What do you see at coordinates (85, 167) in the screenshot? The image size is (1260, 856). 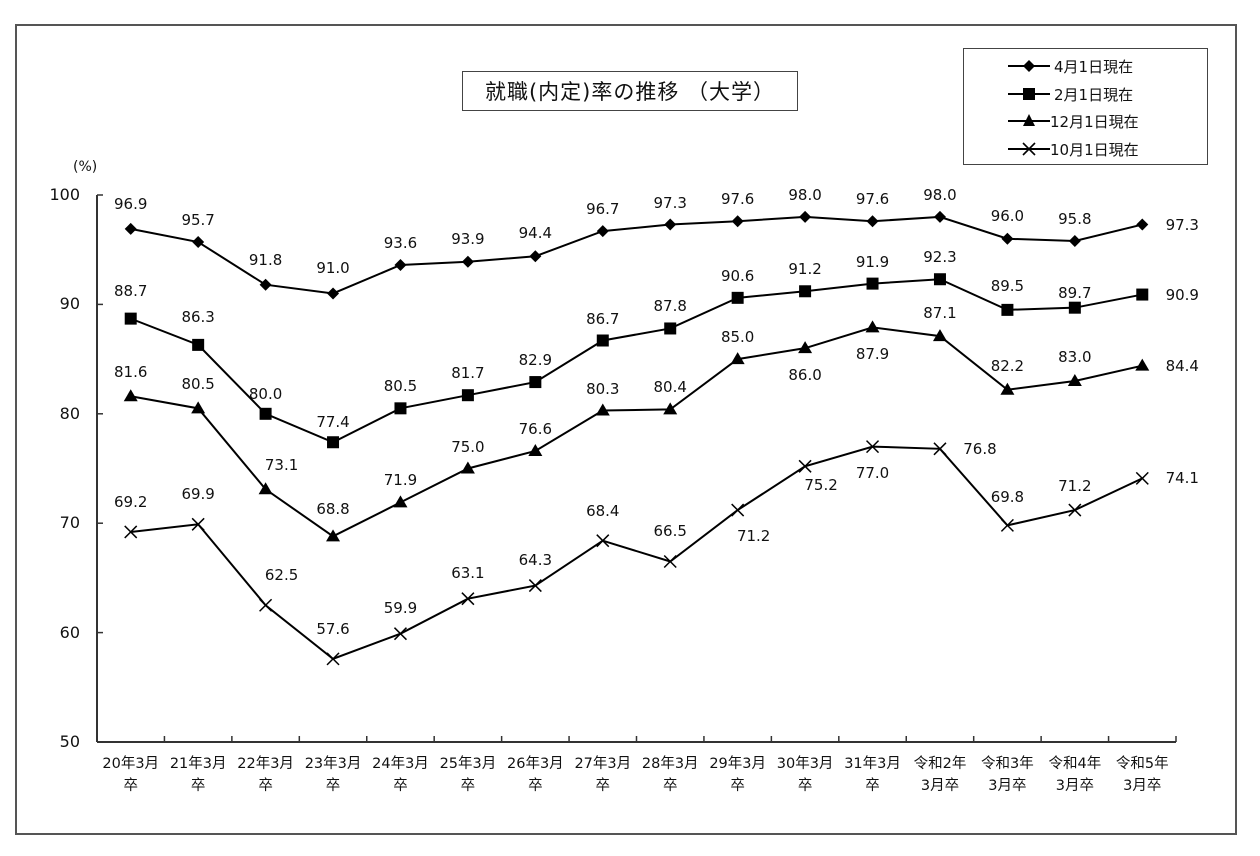 I see `y-axis-unit-label: (%)` at bounding box center [85, 167].